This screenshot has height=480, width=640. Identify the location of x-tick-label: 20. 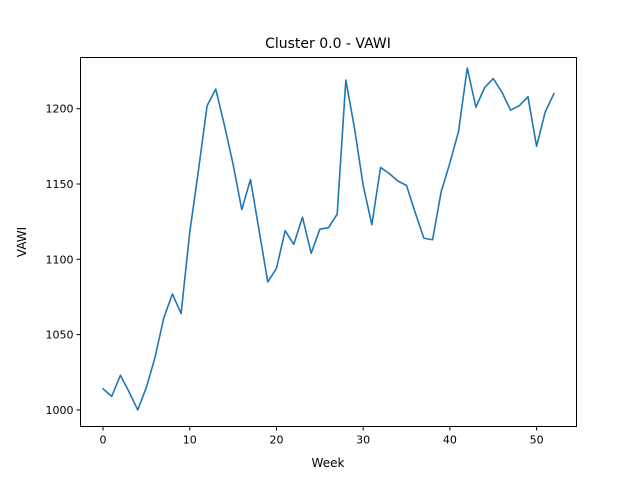
(276, 440).